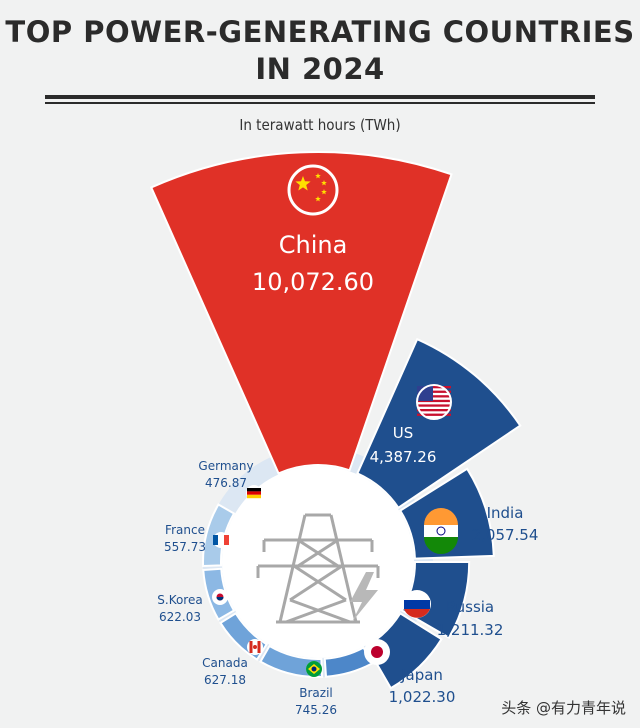  Describe the element at coordinates (313, 190) in the screenshot. I see `china-flag-icon` at that location.